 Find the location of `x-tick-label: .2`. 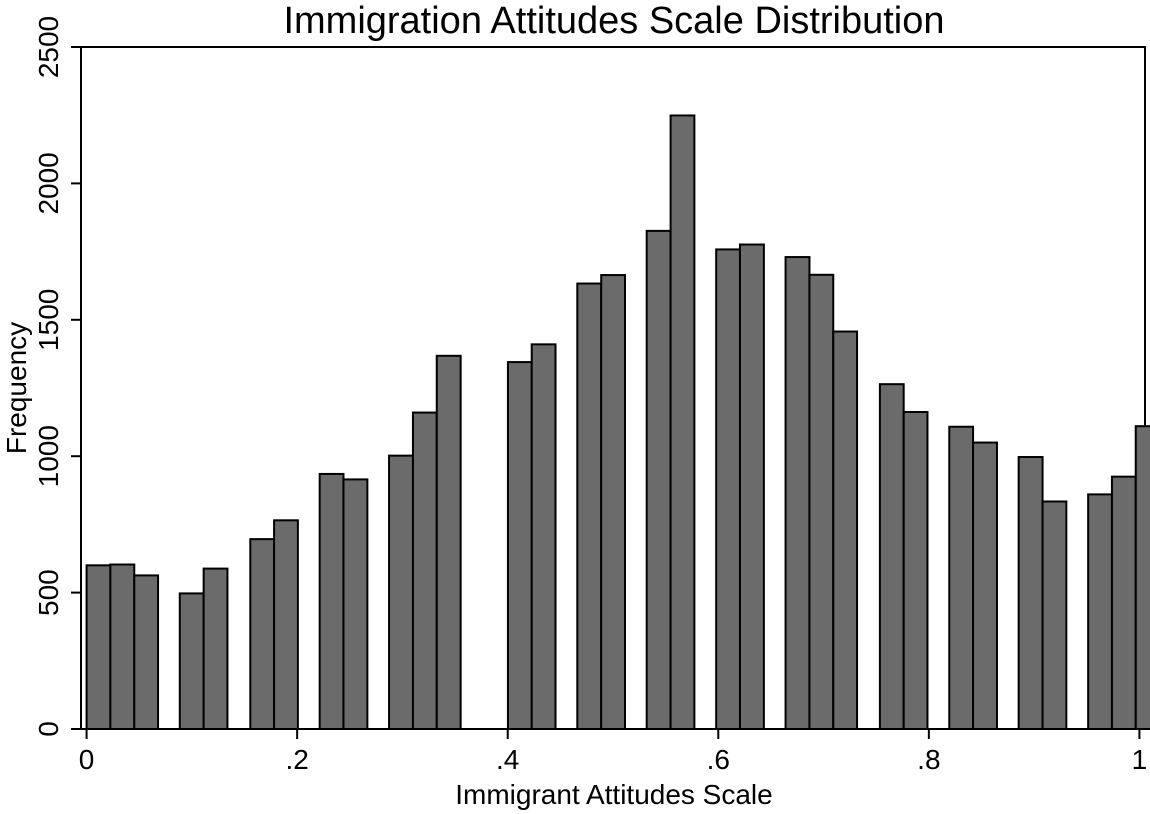

x-tick-label: .2 is located at coordinates (296, 759).